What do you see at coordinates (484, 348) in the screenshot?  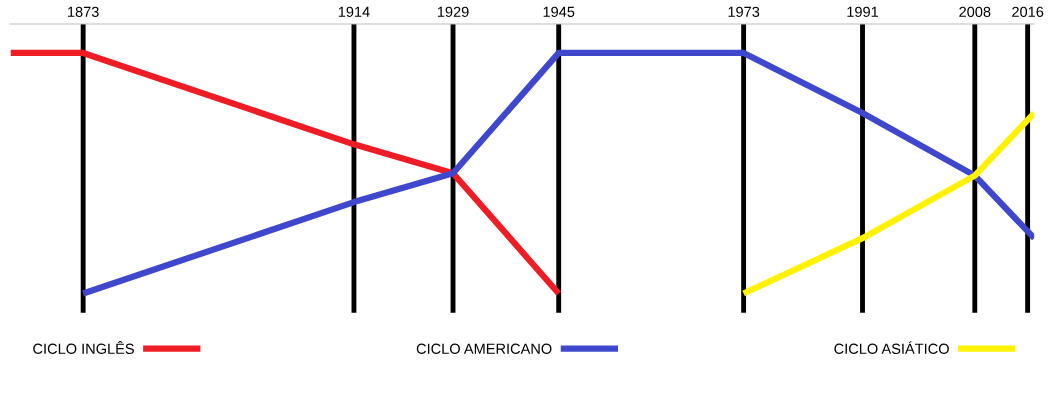 I see `legend-label: CICLO AMERICANO` at bounding box center [484, 348].